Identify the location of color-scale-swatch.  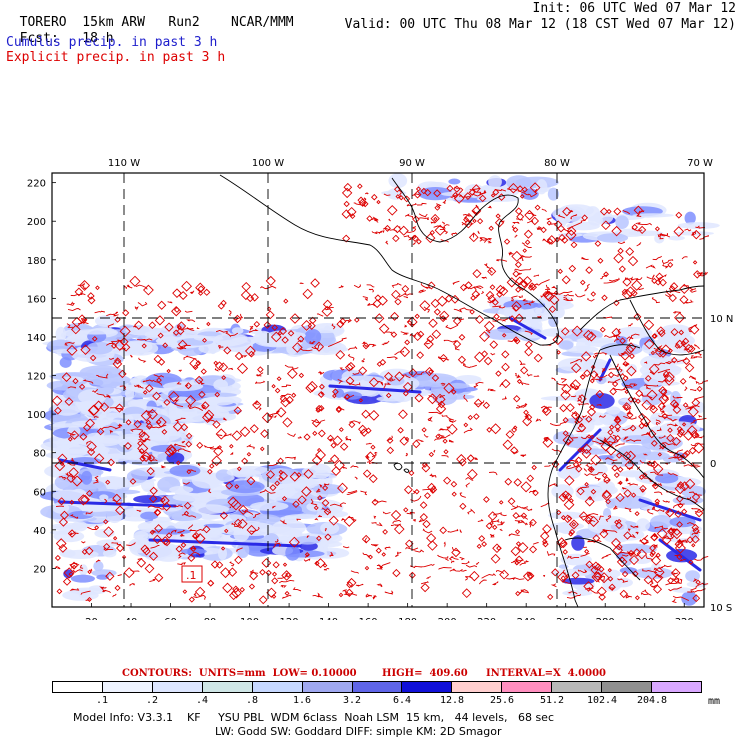
(376, 687).